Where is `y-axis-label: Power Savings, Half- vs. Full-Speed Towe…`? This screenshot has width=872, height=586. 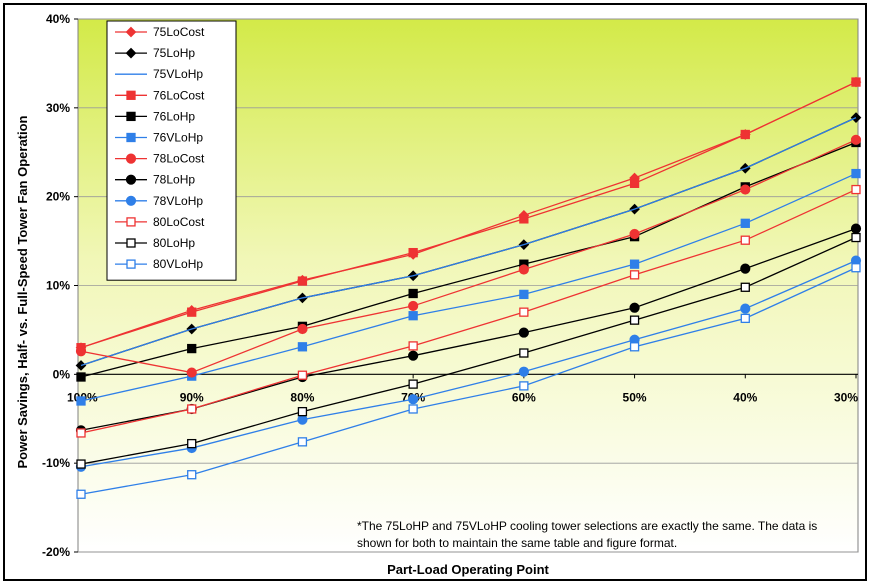 y-axis-label: Power Savings, Half- vs. Full-Speed Towe… is located at coordinates (22, 291).